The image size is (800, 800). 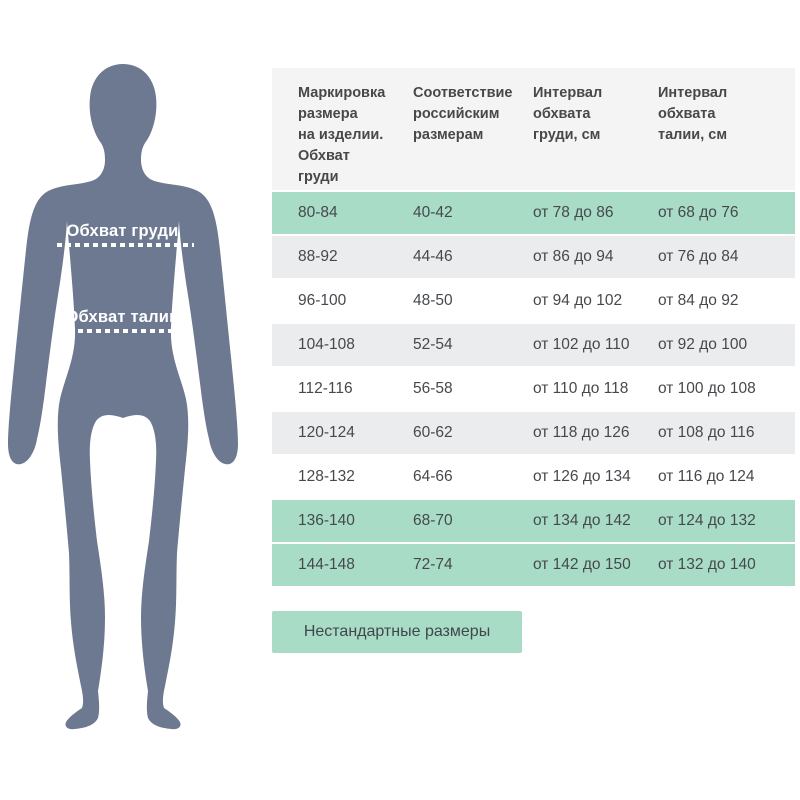 I want to click on table-cell: от 124 до 132, so click(x=707, y=520).